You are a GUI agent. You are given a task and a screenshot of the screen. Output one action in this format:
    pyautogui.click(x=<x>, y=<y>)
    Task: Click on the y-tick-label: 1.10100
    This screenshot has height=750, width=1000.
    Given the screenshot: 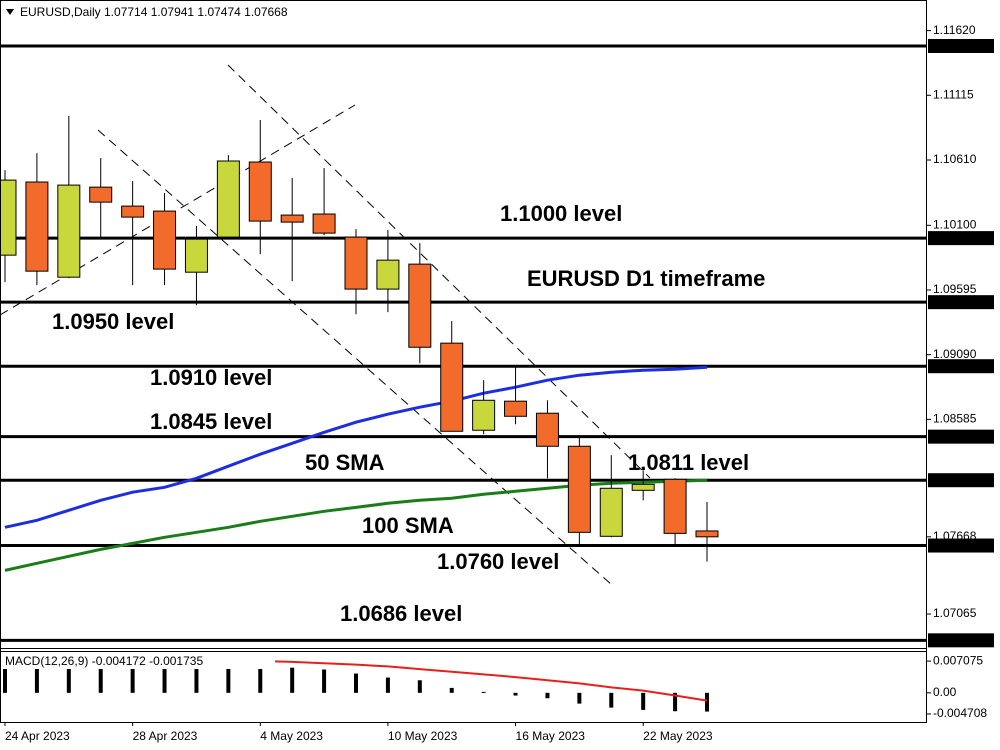 What is the action you would take?
    pyautogui.click(x=955, y=224)
    